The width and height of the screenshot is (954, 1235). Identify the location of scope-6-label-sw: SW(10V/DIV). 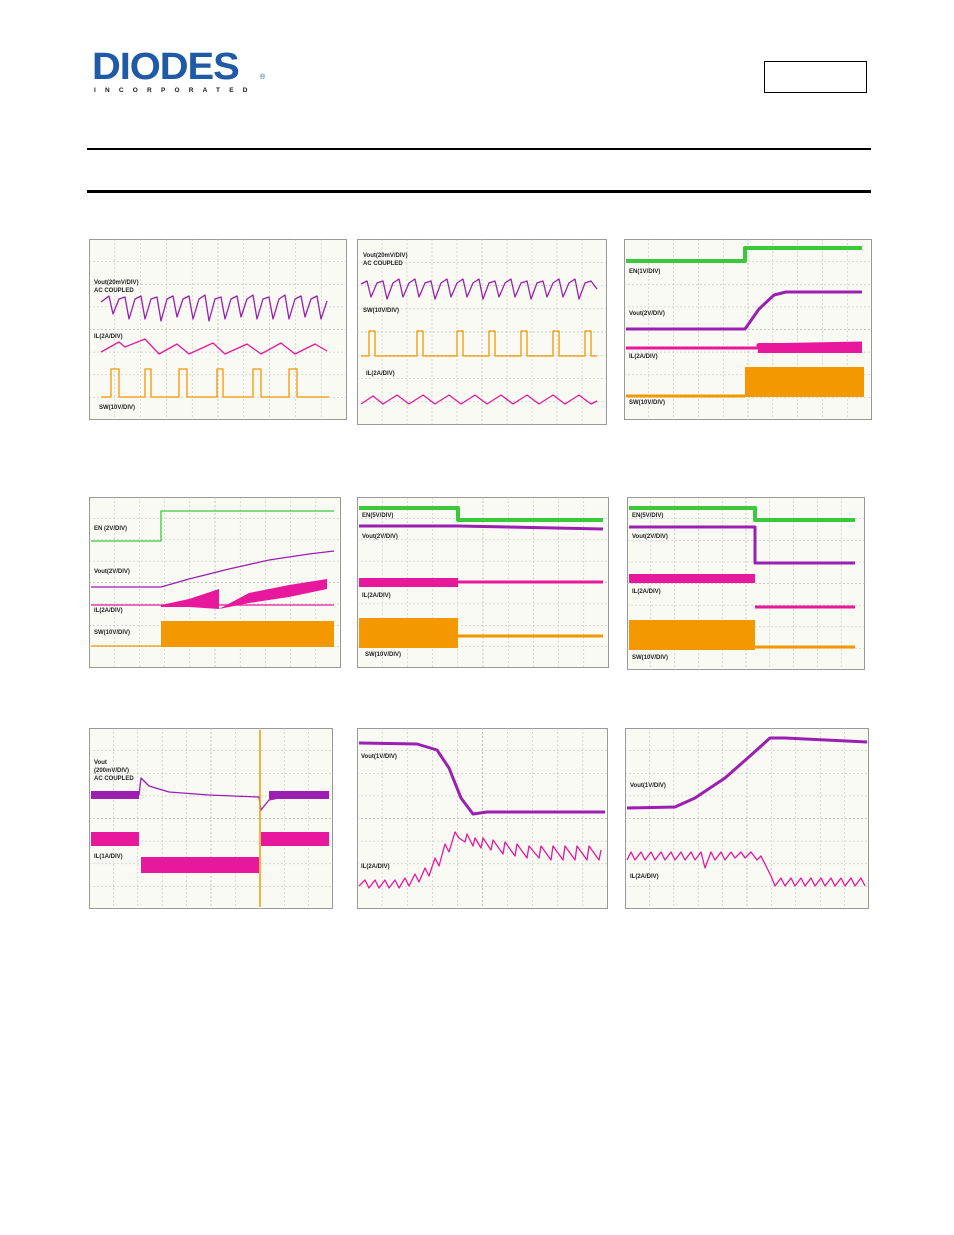
(650, 658).